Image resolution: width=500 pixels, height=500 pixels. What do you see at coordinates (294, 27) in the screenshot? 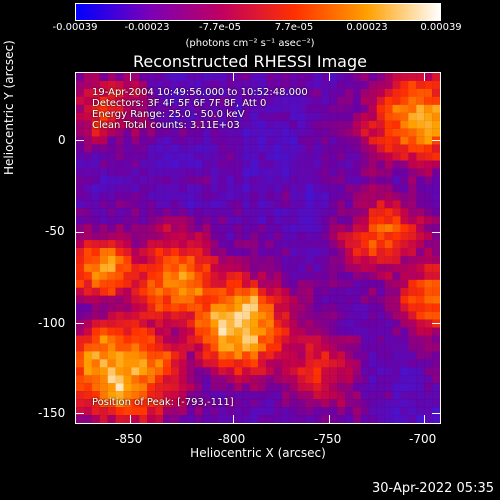
I see `colorbar-tick: 7.7e-05` at bounding box center [294, 27].